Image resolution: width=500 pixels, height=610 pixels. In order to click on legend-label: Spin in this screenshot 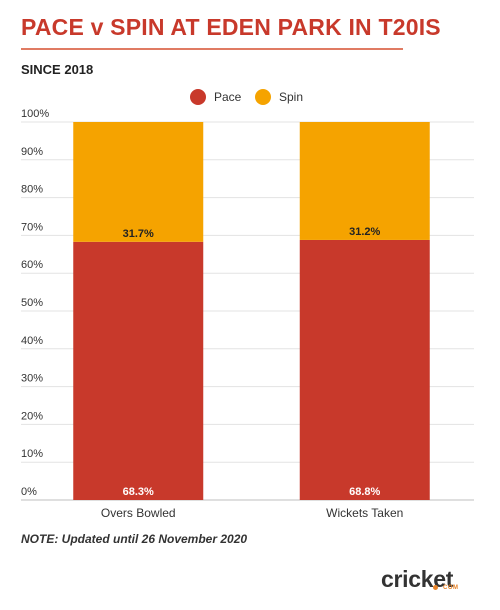, I will do `click(291, 97)`.